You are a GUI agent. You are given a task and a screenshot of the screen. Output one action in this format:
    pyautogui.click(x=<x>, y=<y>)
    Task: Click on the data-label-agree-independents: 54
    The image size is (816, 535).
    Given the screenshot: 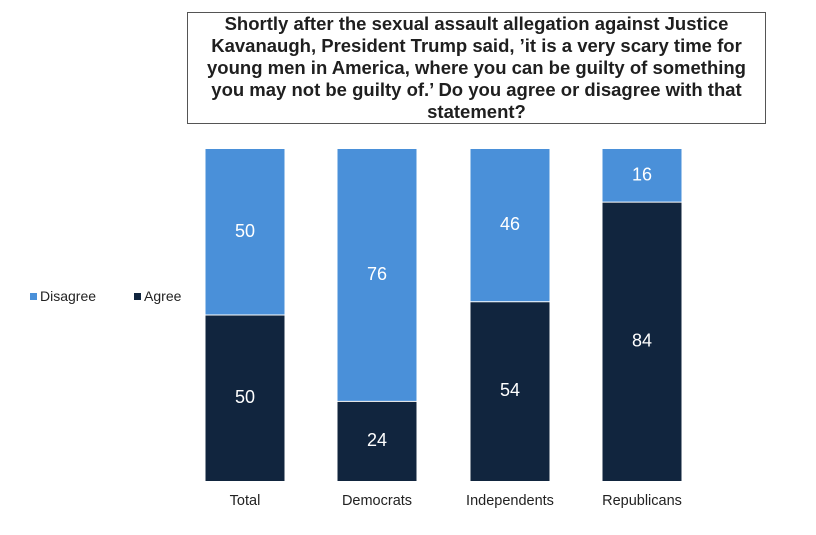 What is the action you would take?
    pyautogui.click(x=510, y=390)
    